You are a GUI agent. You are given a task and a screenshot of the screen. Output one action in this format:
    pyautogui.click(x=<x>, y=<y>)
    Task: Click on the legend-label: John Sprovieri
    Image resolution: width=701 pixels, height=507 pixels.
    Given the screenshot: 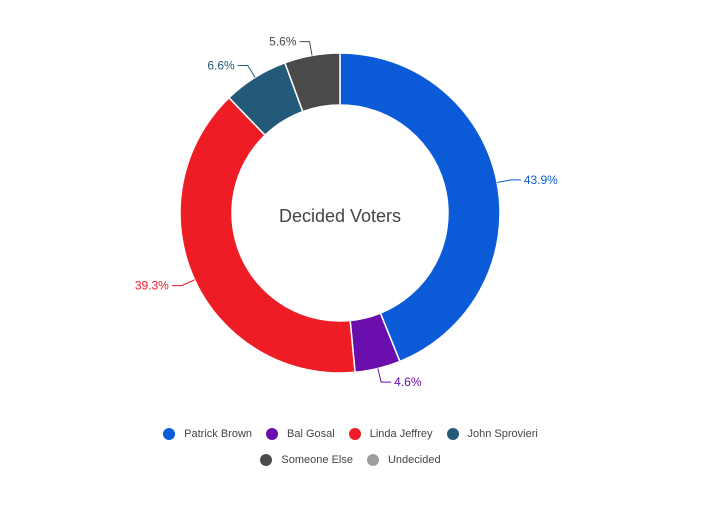 What is the action you would take?
    pyautogui.click(x=502, y=434)
    